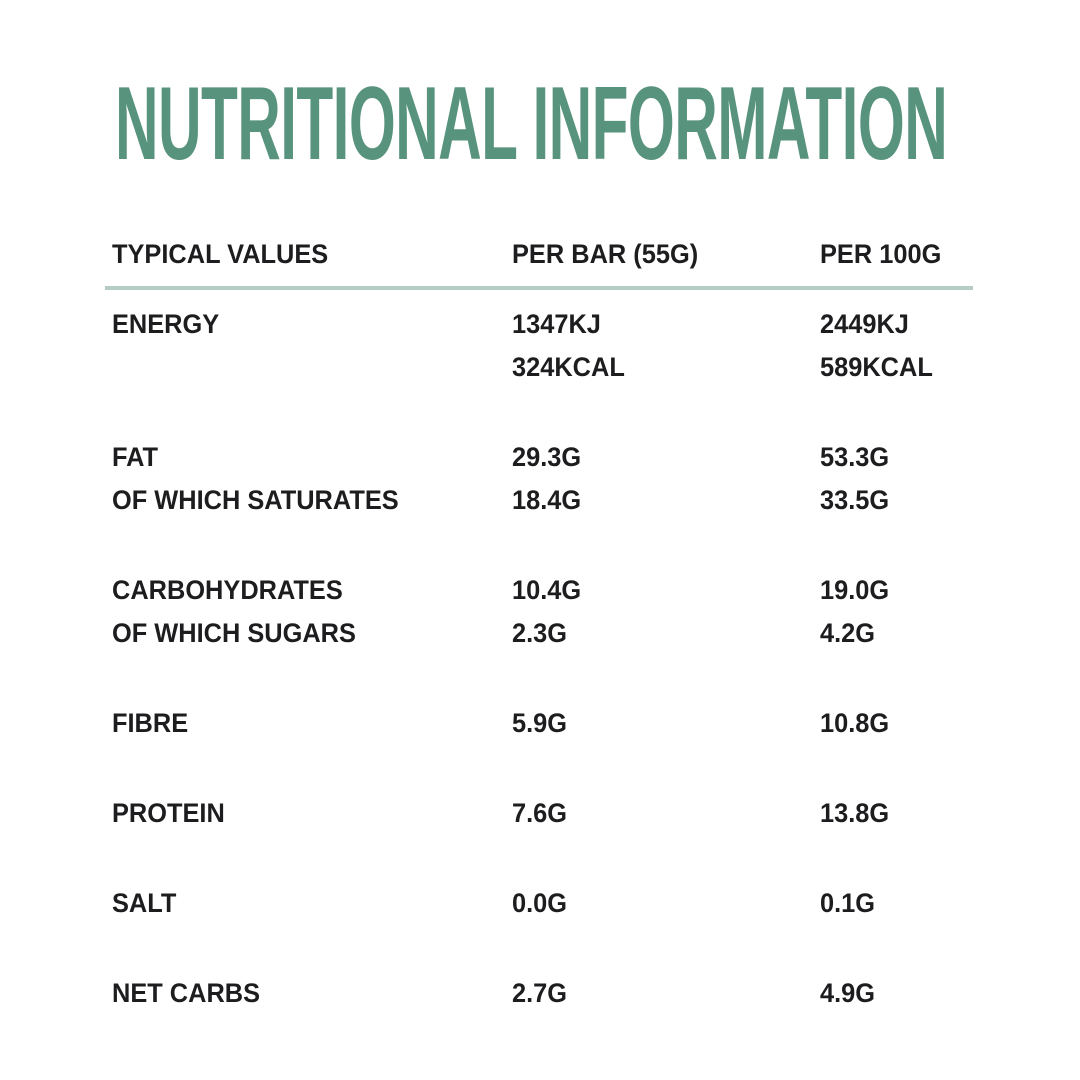  I want to click on nutrient-group: SALT 0.0G 0.1G, so click(542, 903).